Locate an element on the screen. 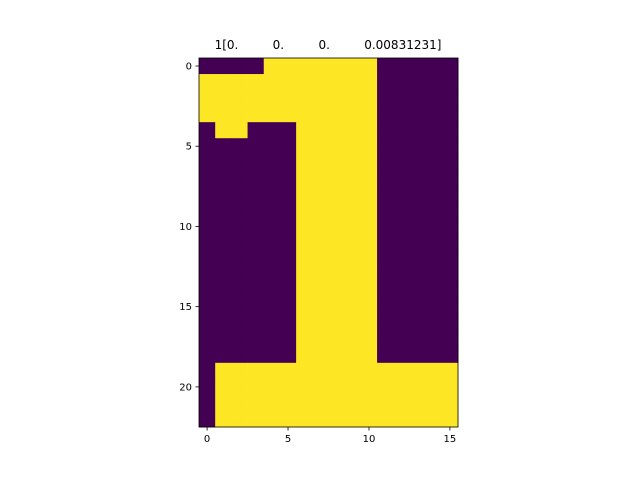 The image size is (640, 480). x-tick-label: 15 is located at coordinates (450, 439).